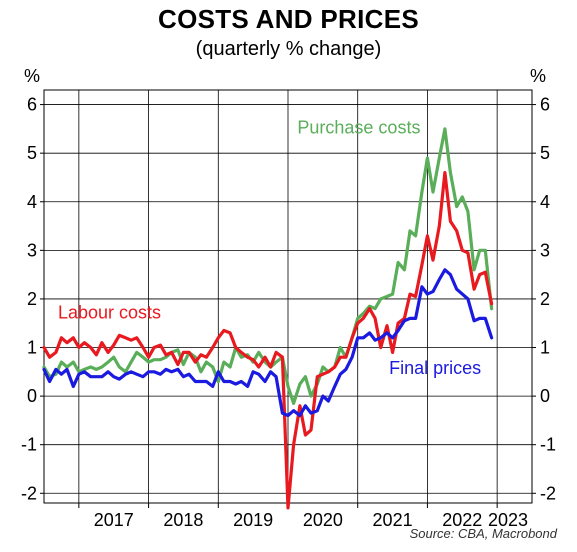 Image resolution: width=577 pixels, height=552 pixels. What do you see at coordinates (32, 299) in the screenshot?
I see `y-tick-label-left: 2` at bounding box center [32, 299].